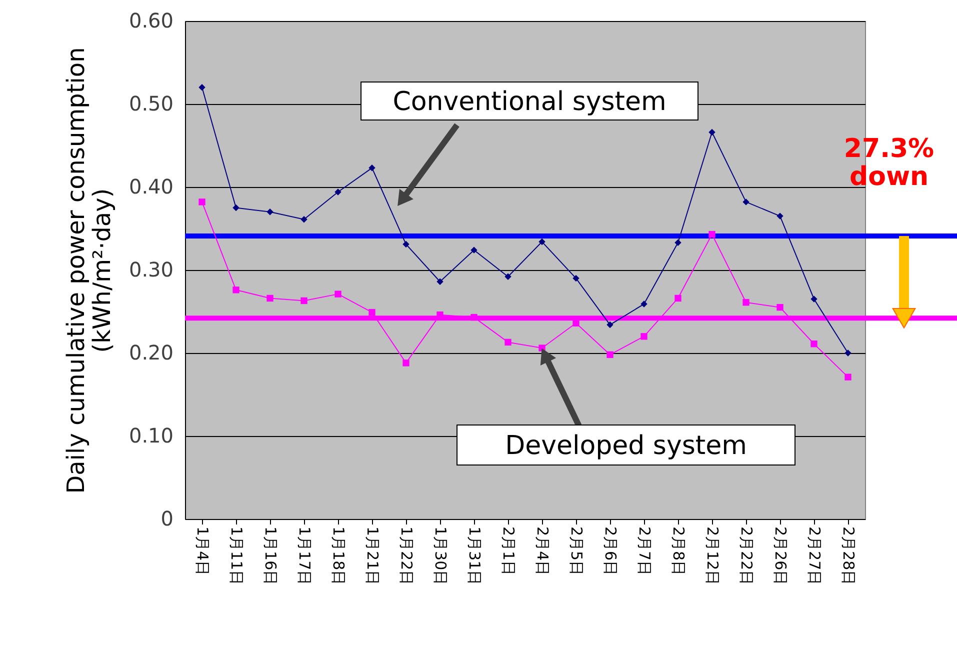  I want to click on x-tick-label: 2月1日, so click(509, 551).